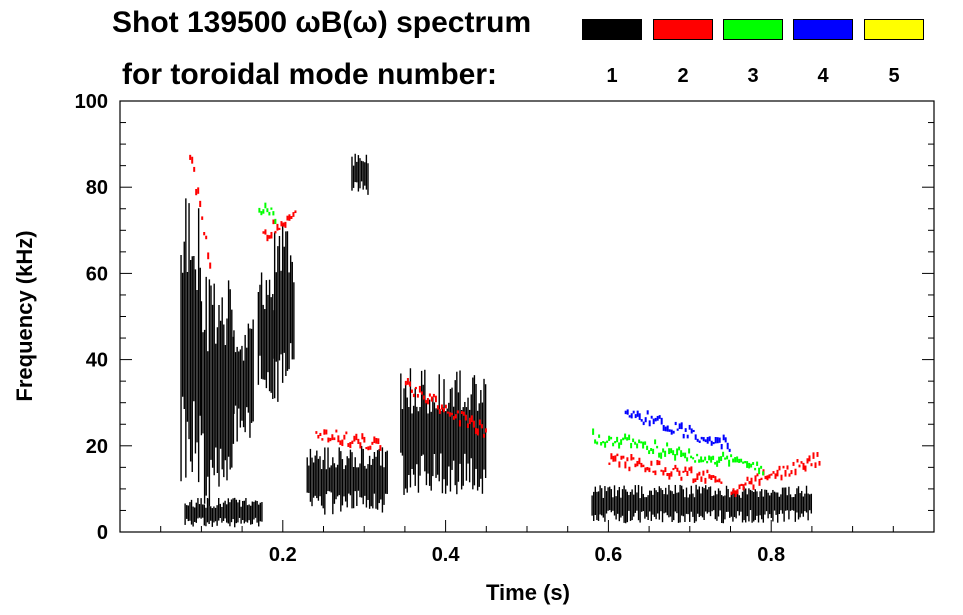 This screenshot has height=615, width=963. What do you see at coordinates (91, 102) in the screenshot?
I see `y-tick-label: 100` at bounding box center [91, 102].